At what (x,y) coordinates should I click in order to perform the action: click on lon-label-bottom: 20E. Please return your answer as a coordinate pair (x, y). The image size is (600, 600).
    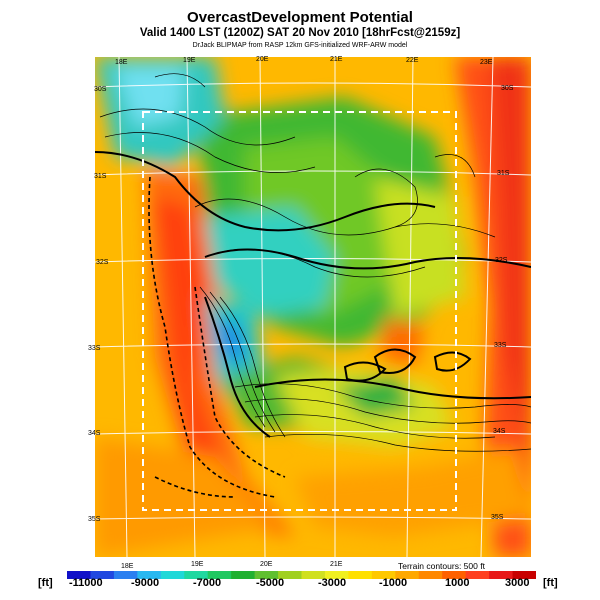
    Looking at the image, I should click on (266, 564).